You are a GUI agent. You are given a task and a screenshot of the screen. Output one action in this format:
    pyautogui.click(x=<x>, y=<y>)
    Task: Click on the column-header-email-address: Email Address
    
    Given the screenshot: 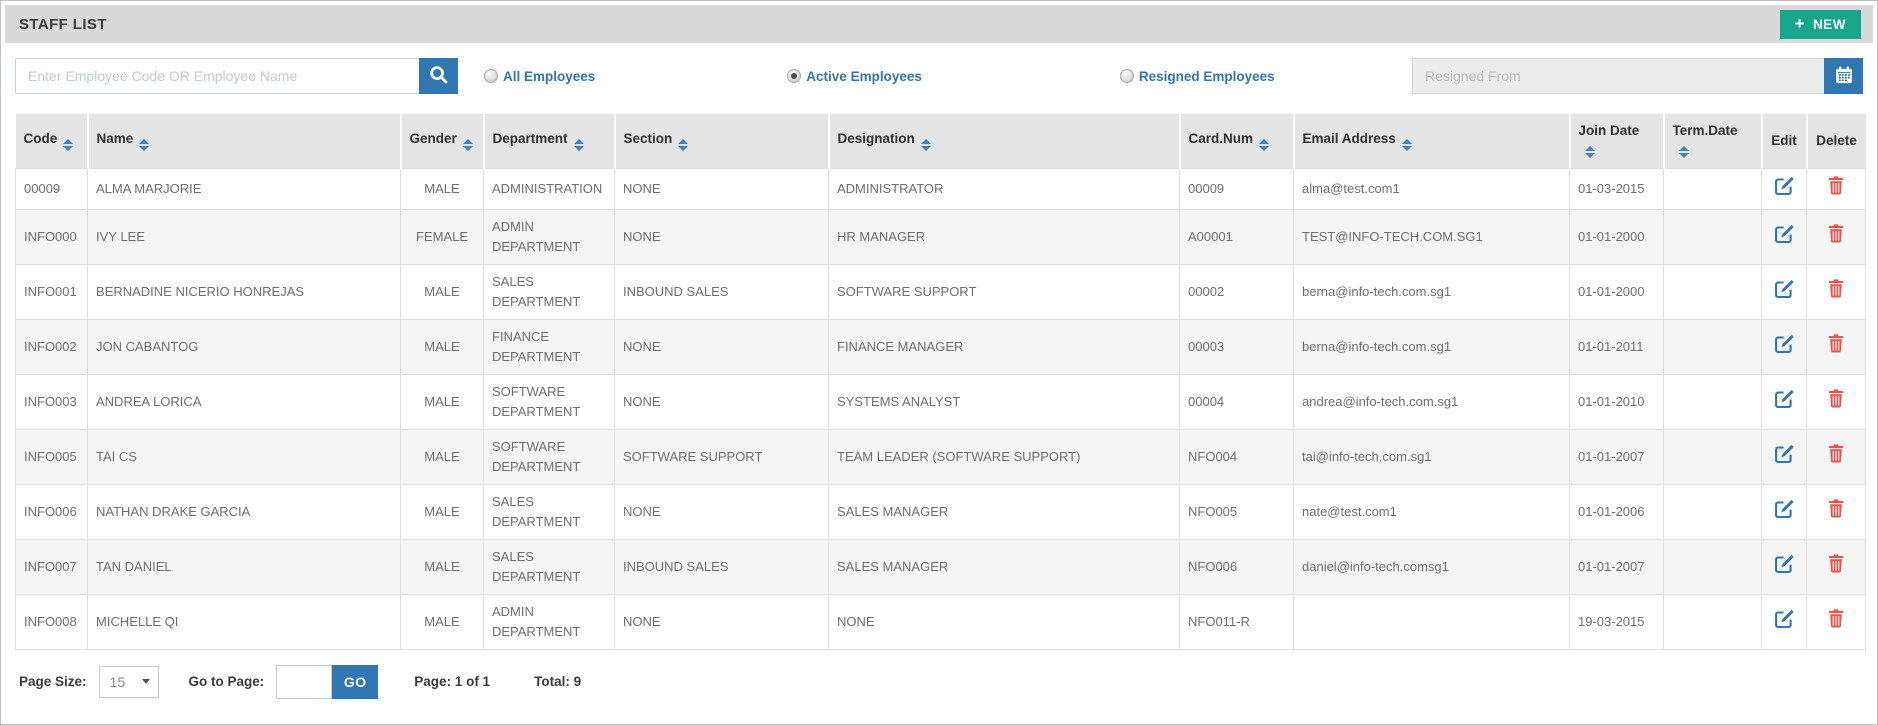 What is the action you would take?
    pyautogui.click(x=1432, y=141)
    